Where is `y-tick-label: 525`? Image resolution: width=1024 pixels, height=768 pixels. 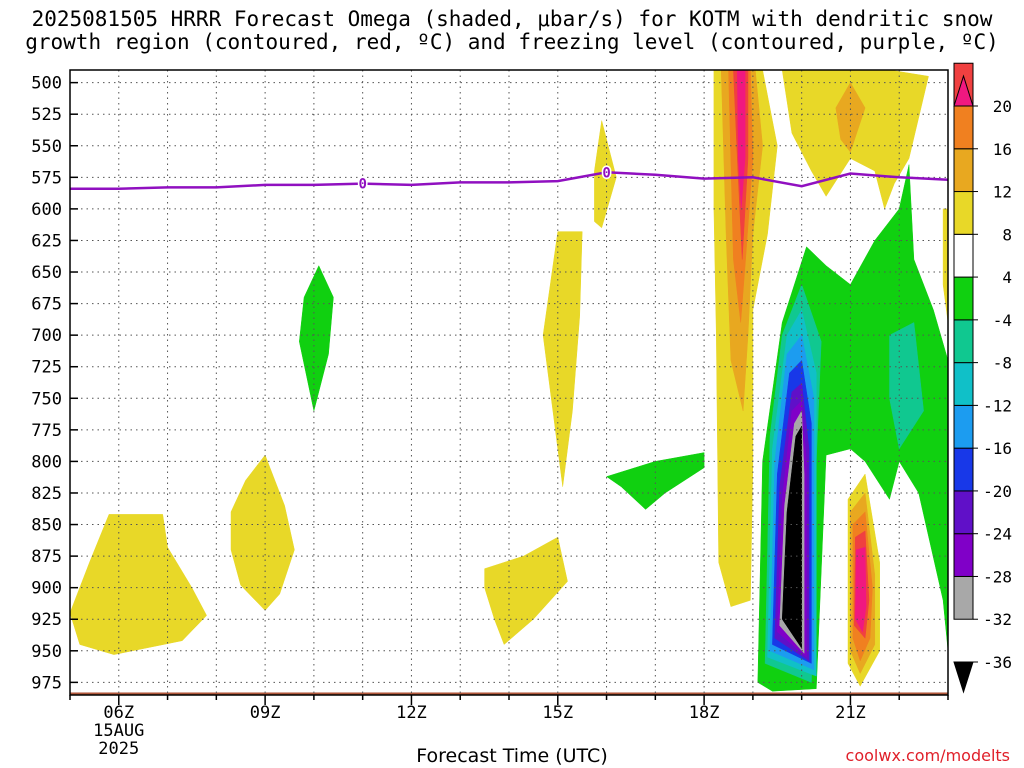
y-tick-label: 525 is located at coordinates (46, 115).